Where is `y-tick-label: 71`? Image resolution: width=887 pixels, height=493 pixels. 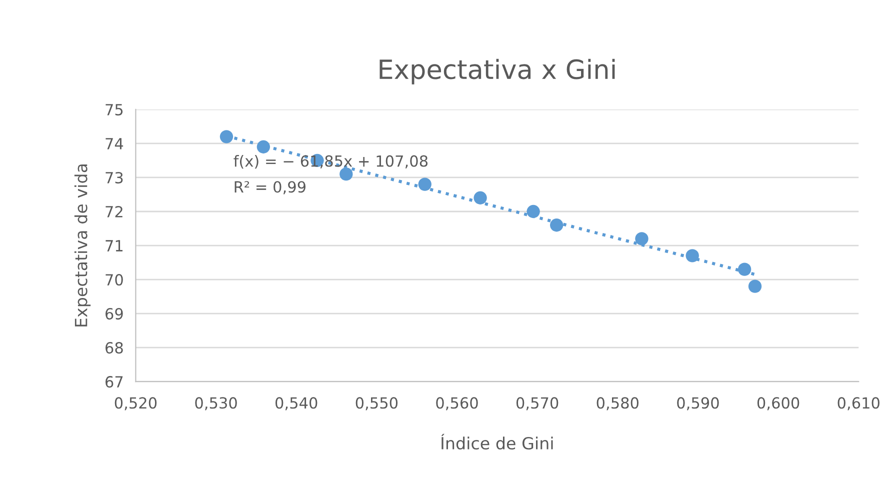 y-tick-label: 71 is located at coordinates (114, 246).